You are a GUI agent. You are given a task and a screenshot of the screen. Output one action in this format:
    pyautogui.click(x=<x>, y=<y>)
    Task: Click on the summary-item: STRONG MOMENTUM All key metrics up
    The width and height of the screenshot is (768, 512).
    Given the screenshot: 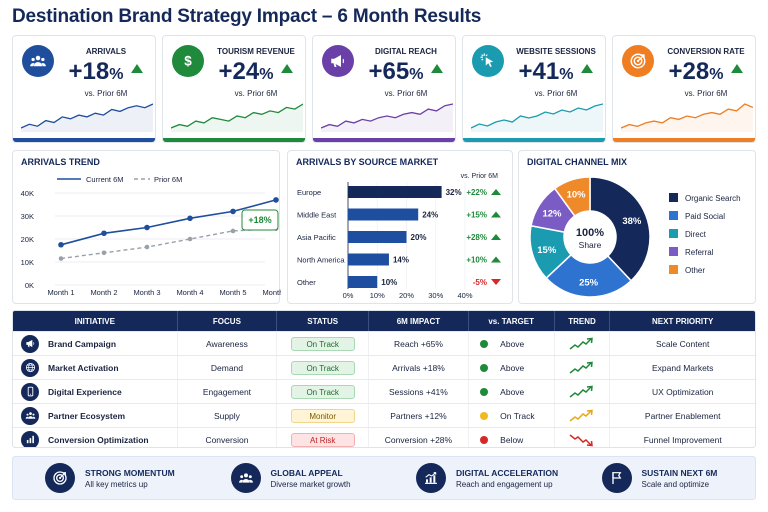 What is the action you would take?
    pyautogui.click(x=106, y=478)
    